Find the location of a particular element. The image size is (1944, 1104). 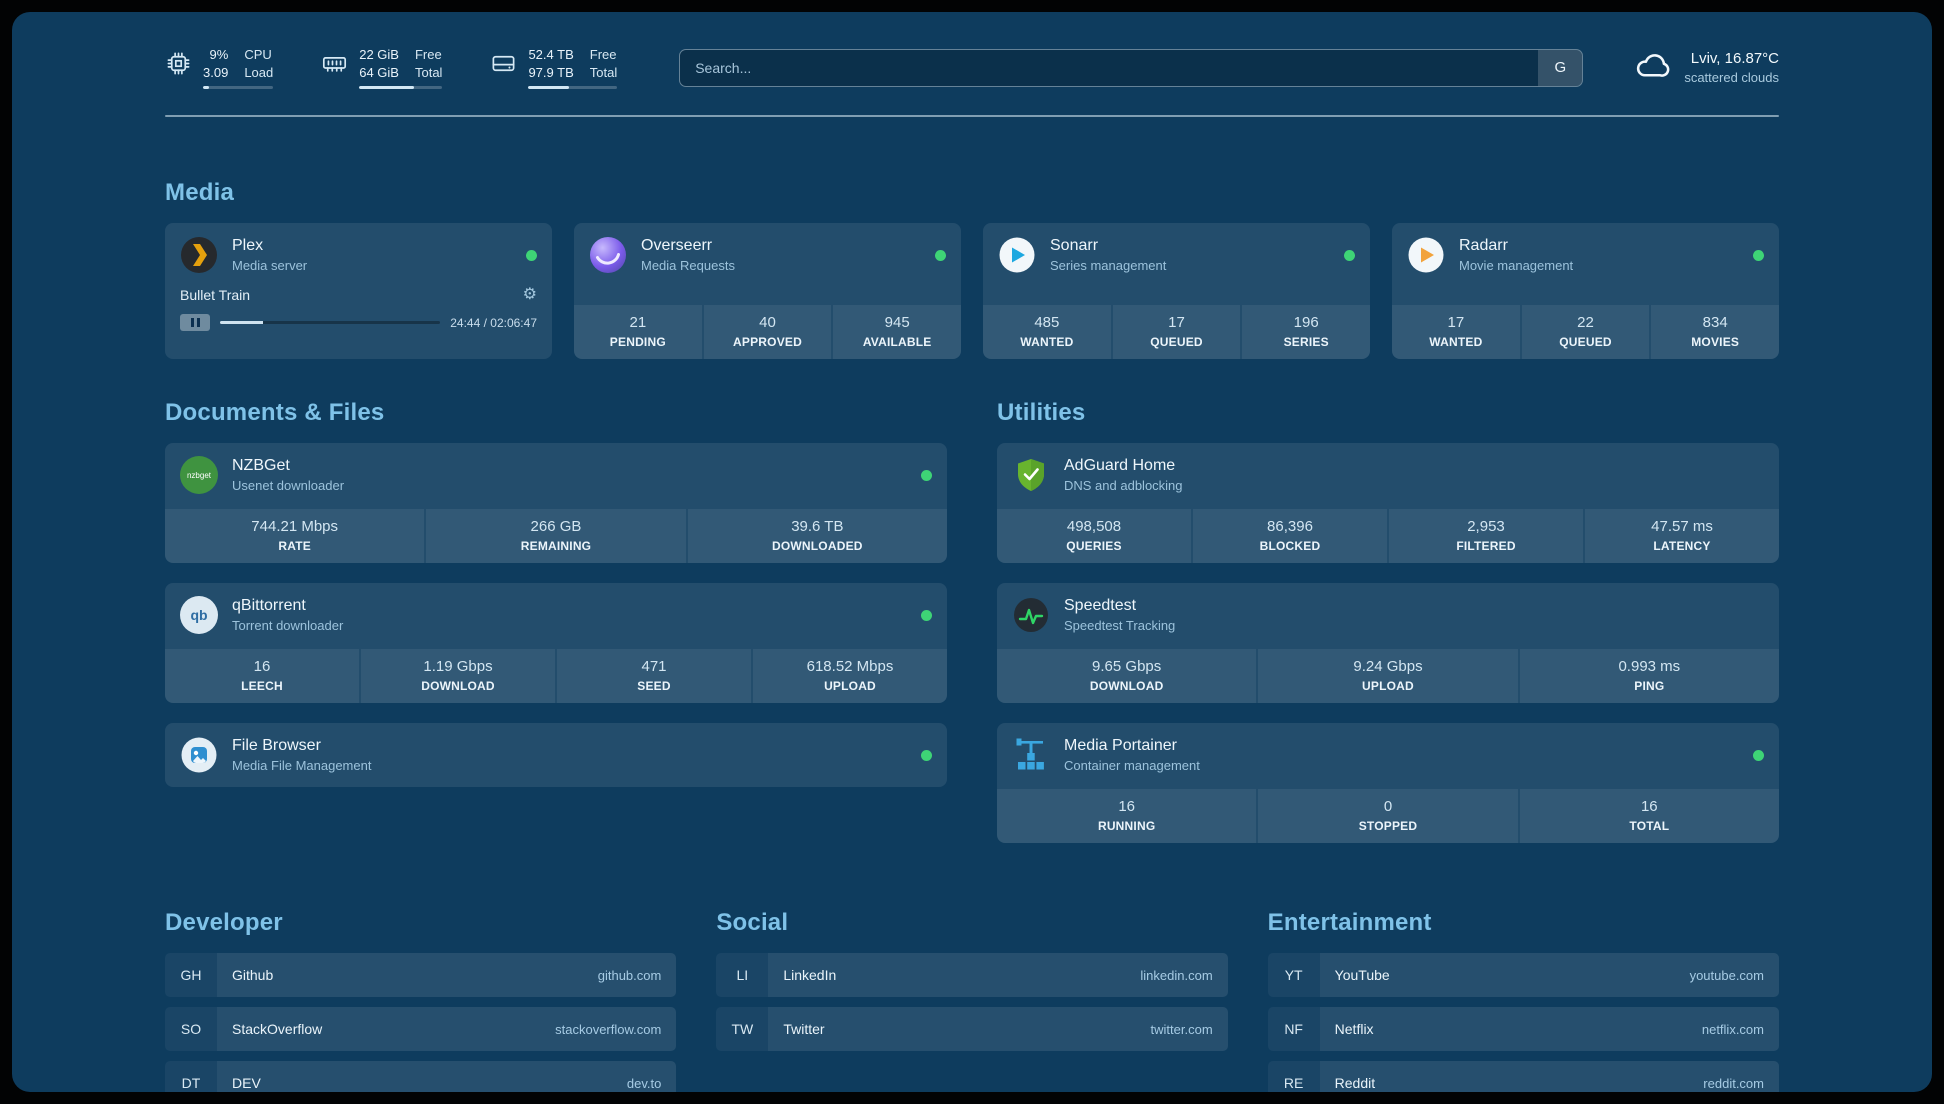

disk-total: 97.9 TB is located at coordinates (551, 72).